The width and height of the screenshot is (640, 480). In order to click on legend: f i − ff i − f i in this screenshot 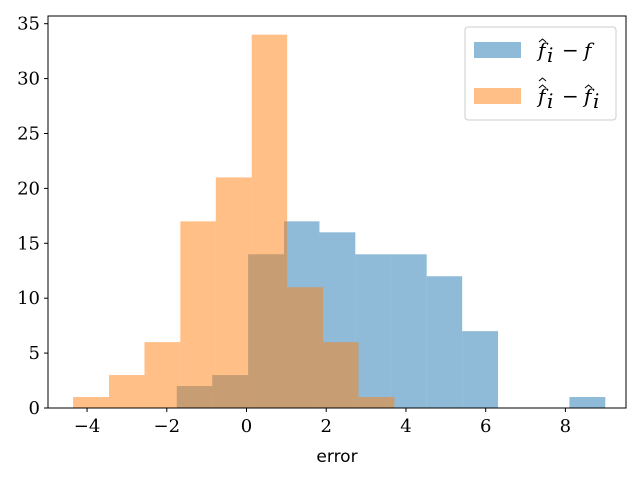, I will do `click(540, 73)`.